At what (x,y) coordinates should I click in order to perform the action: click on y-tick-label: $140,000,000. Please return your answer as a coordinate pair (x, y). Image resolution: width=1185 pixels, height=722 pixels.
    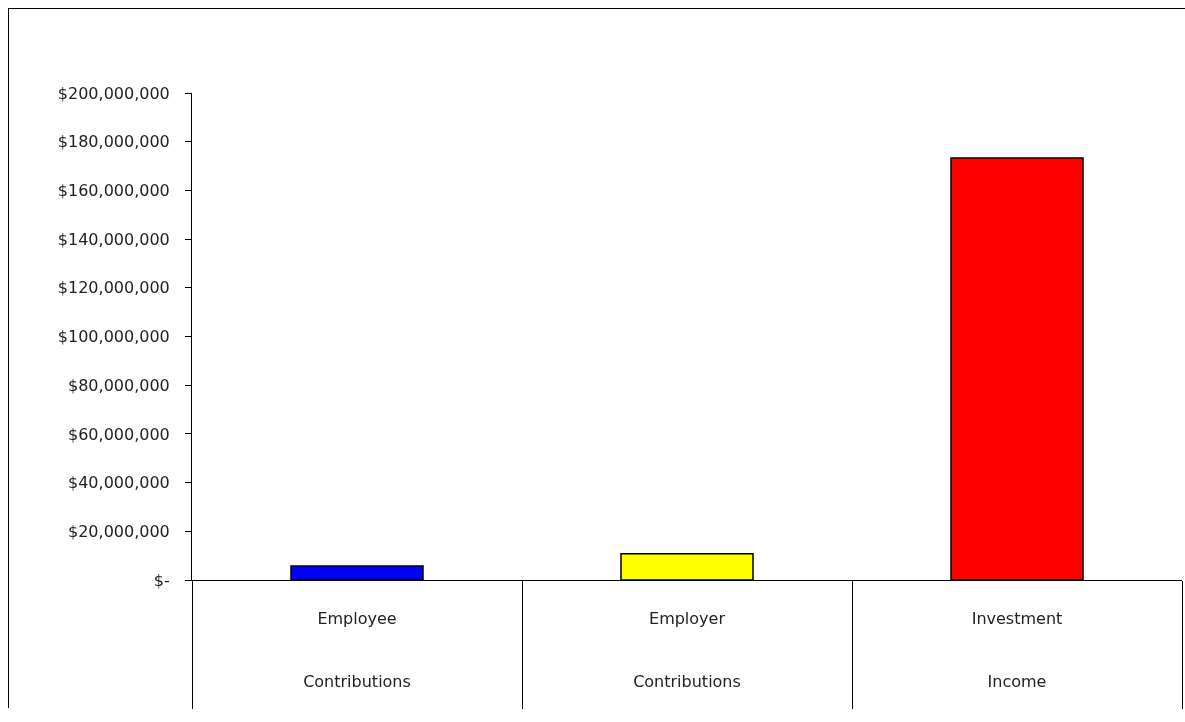
    Looking at the image, I should click on (113, 239).